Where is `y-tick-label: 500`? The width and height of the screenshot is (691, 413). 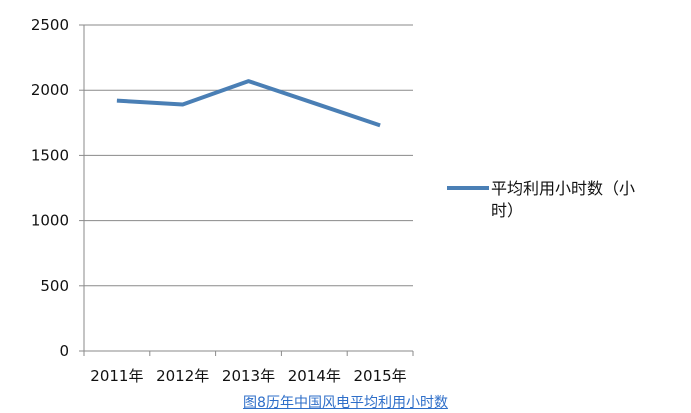
y-tick-label: 500 is located at coordinates (54, 286).